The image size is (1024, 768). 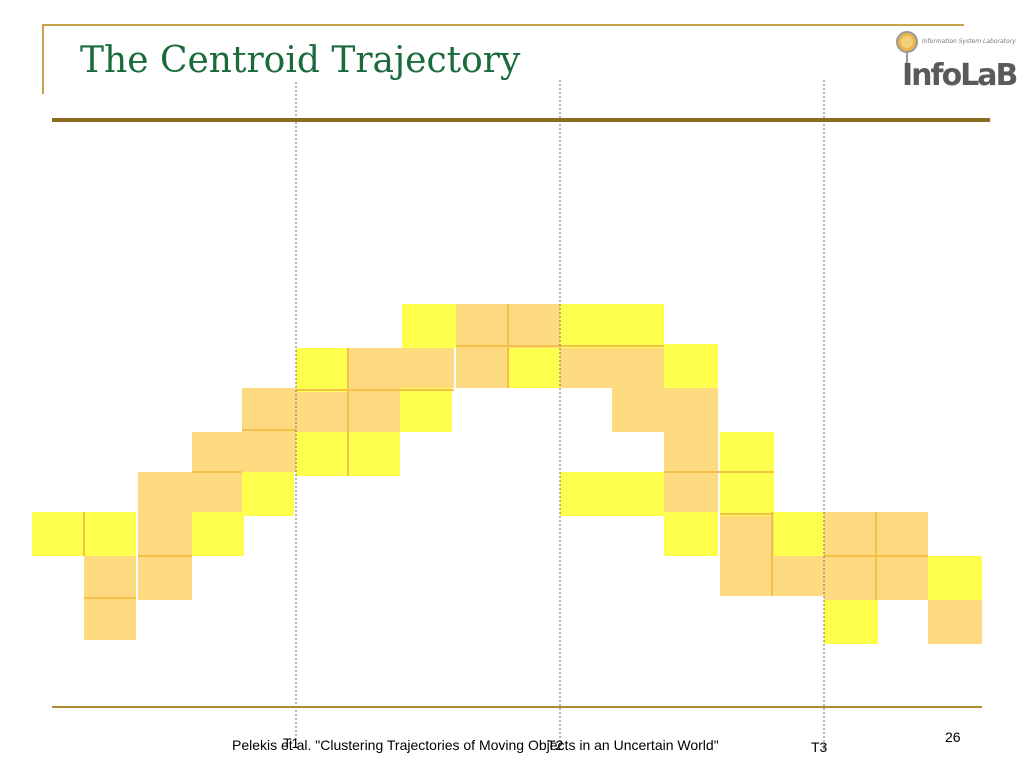 I want to click on infolab-logo: Information System Laboratory InfoLaB, so click(x=954, y=64).